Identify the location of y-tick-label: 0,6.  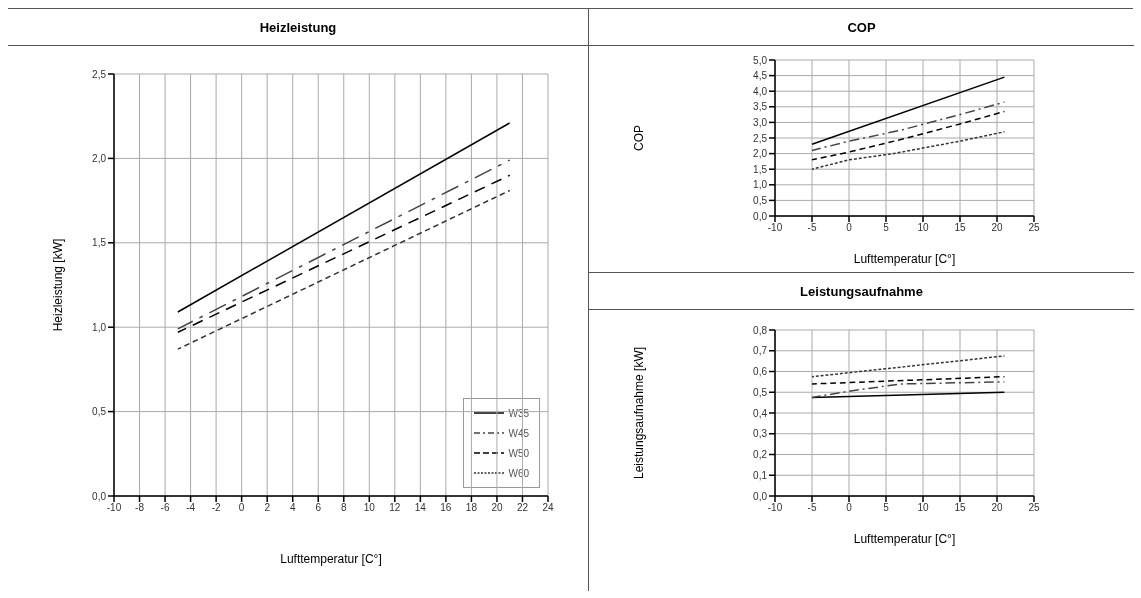
(760, 372).